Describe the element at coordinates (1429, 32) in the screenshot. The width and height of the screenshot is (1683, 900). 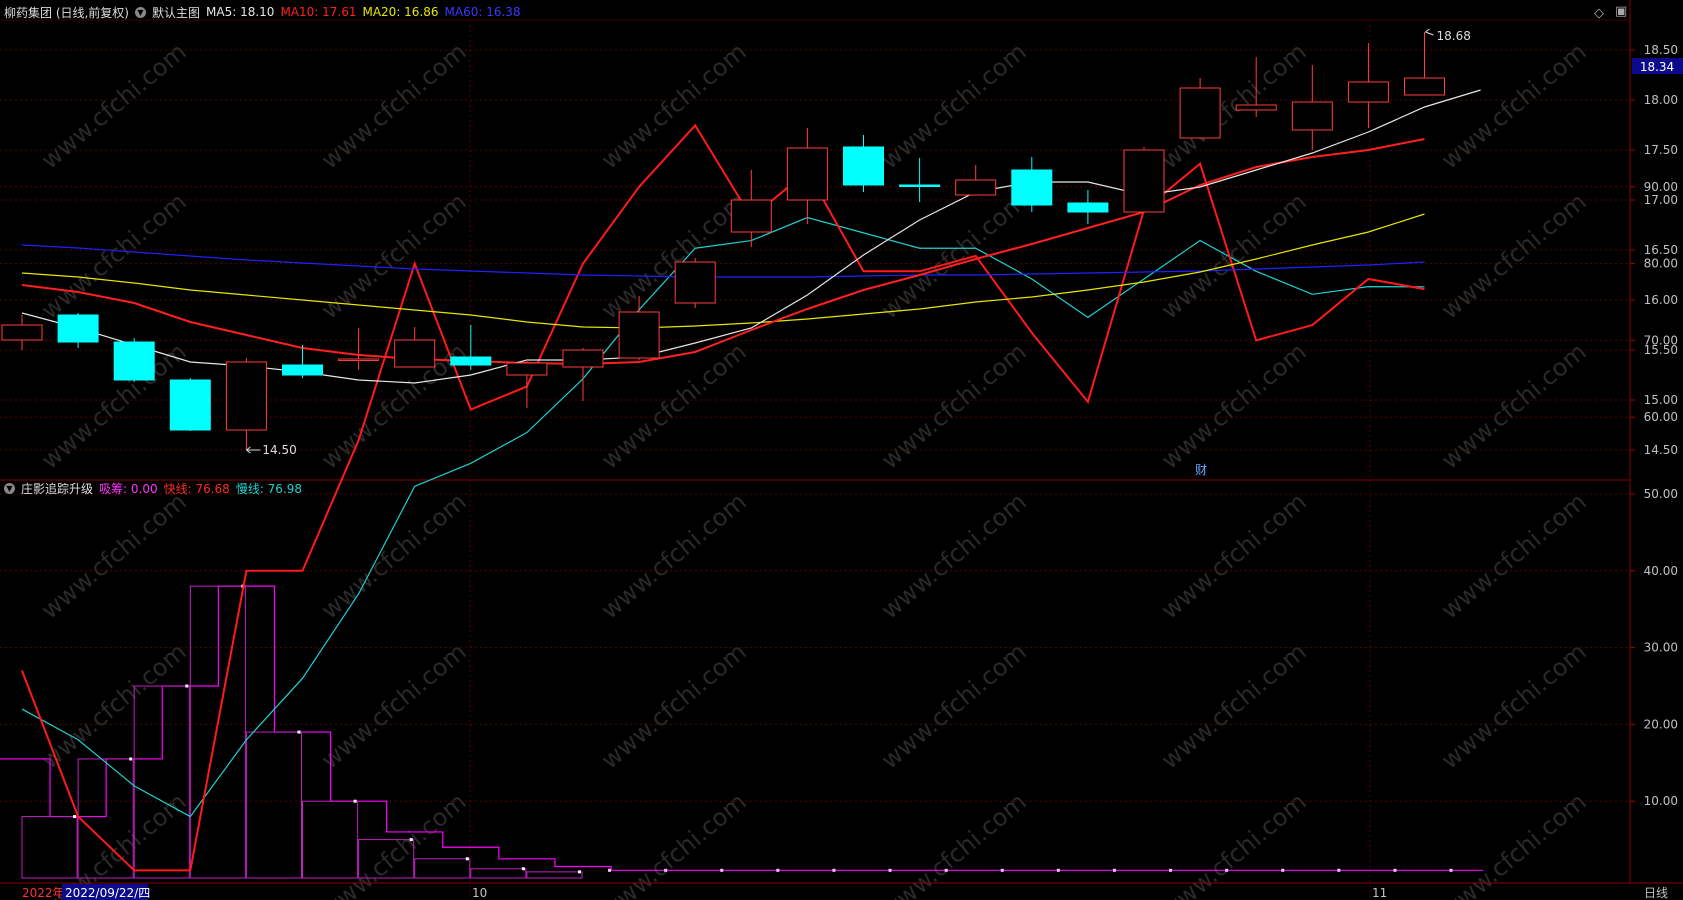
I see `high-arrow` at that location.